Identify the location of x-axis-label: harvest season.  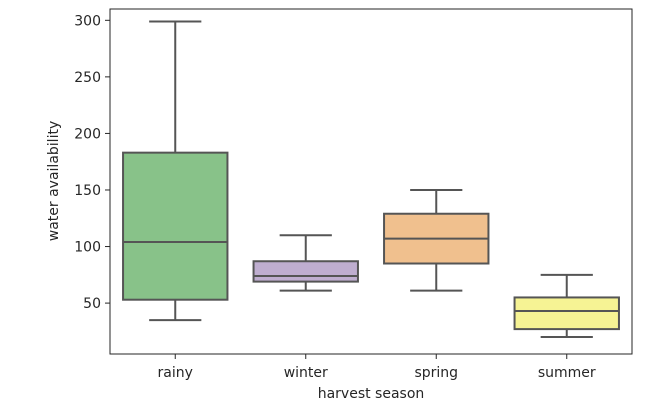
(371, 394).